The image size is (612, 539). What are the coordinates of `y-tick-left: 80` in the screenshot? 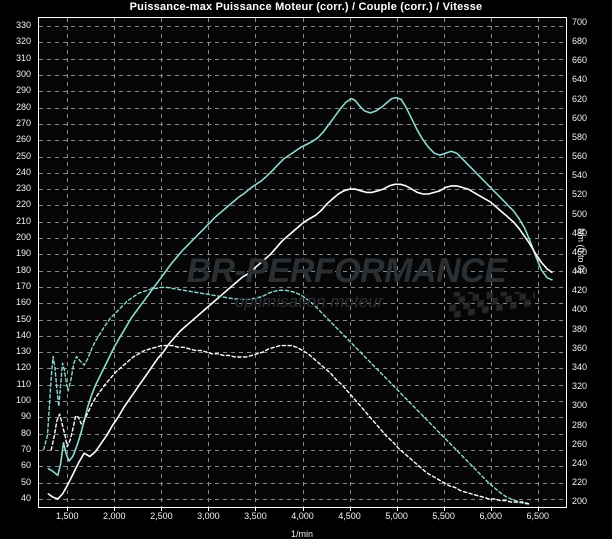 It's located at (25, 432).